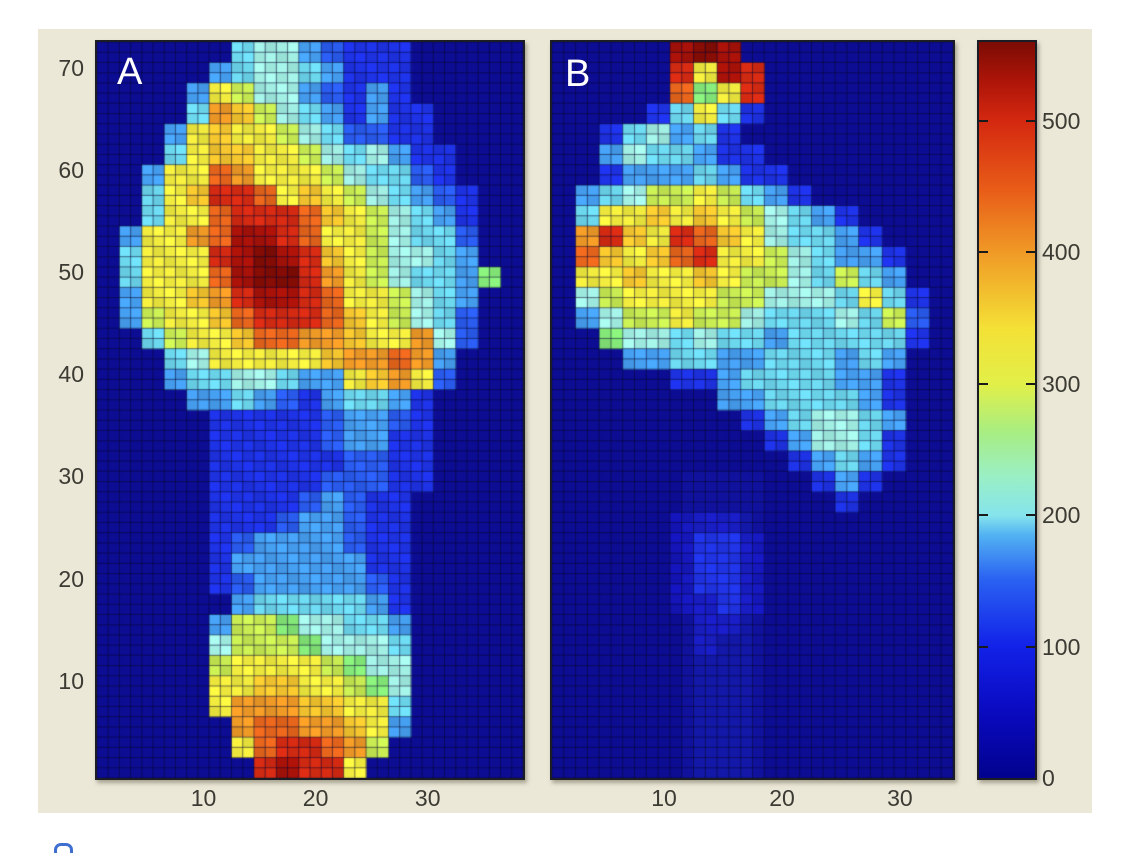 This screenshot has width=1126, height=853. Describe the element at coordinates (1061, 383) in the screenshot. I see `colorbar-tick-label: 300` at that location.